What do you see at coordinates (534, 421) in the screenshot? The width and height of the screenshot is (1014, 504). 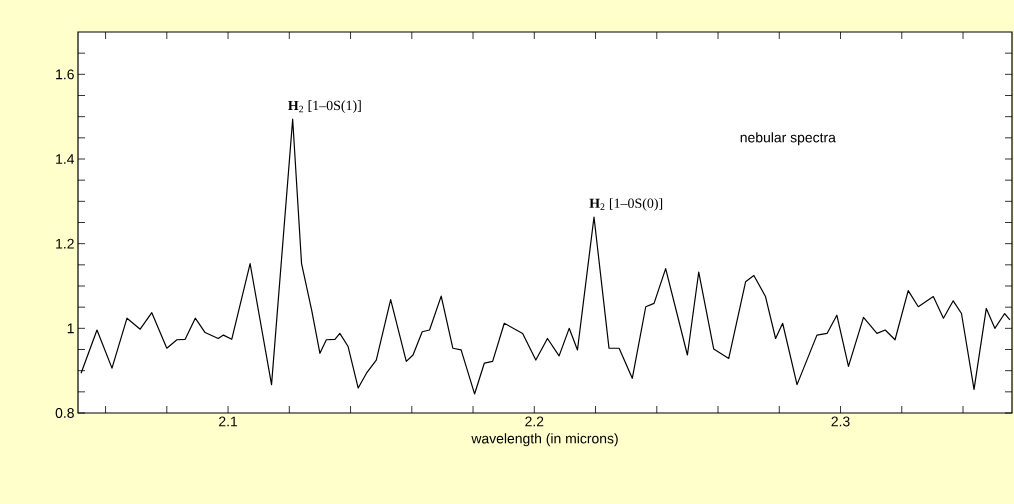 I see `x-tick-label: 2.2` at bounding box center [534, 421].